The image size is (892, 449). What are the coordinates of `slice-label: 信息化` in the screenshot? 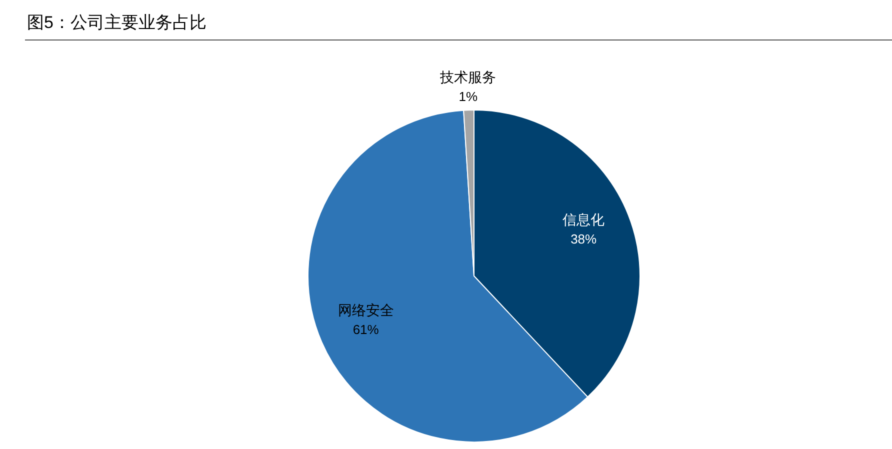 It's located at (583, 220).